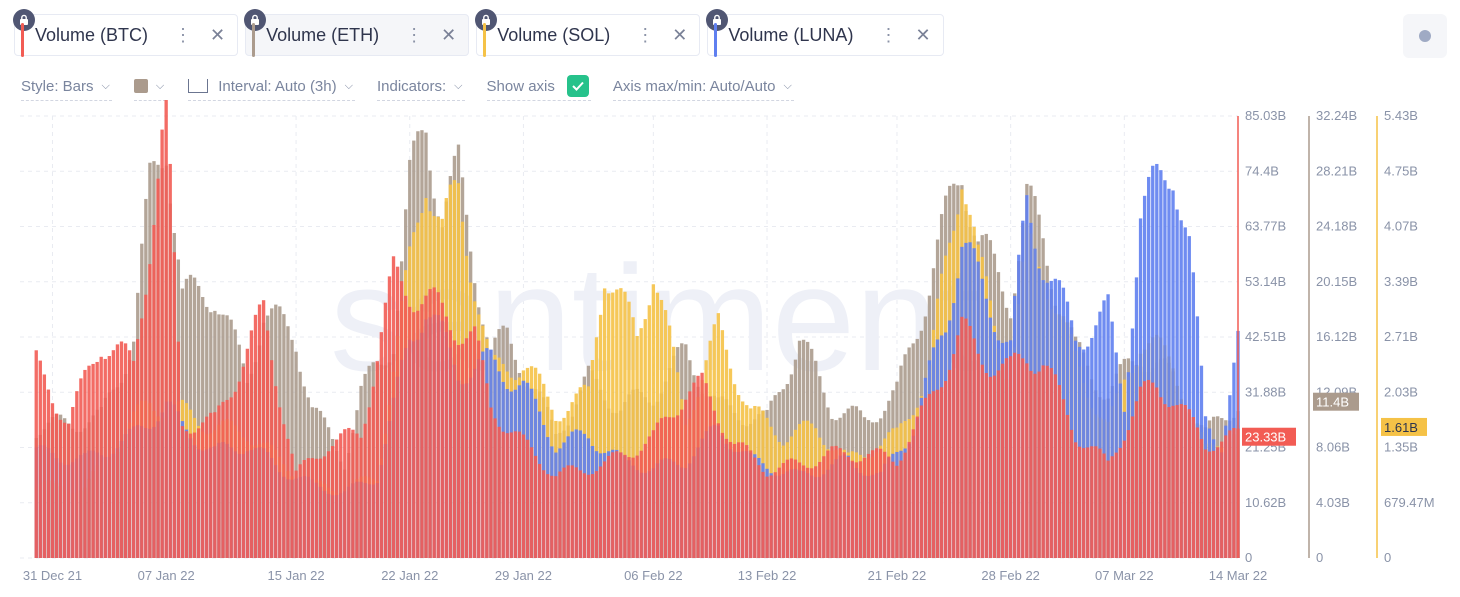  I want to click on show-axis-label: Show axis, so click(520, 86).